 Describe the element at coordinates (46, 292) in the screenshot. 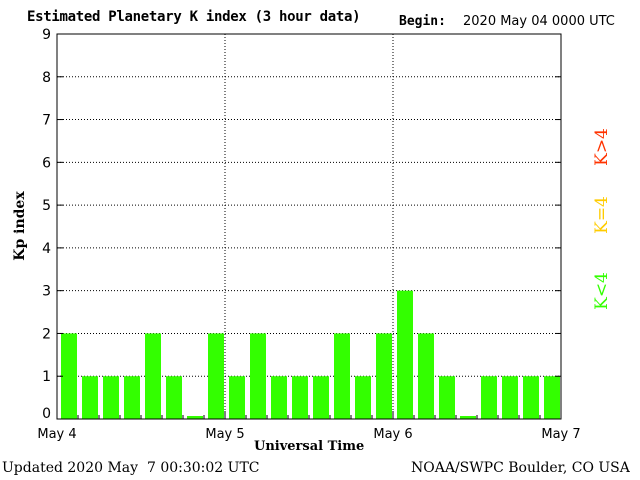

I see `y-tick-label: 3` at that location.